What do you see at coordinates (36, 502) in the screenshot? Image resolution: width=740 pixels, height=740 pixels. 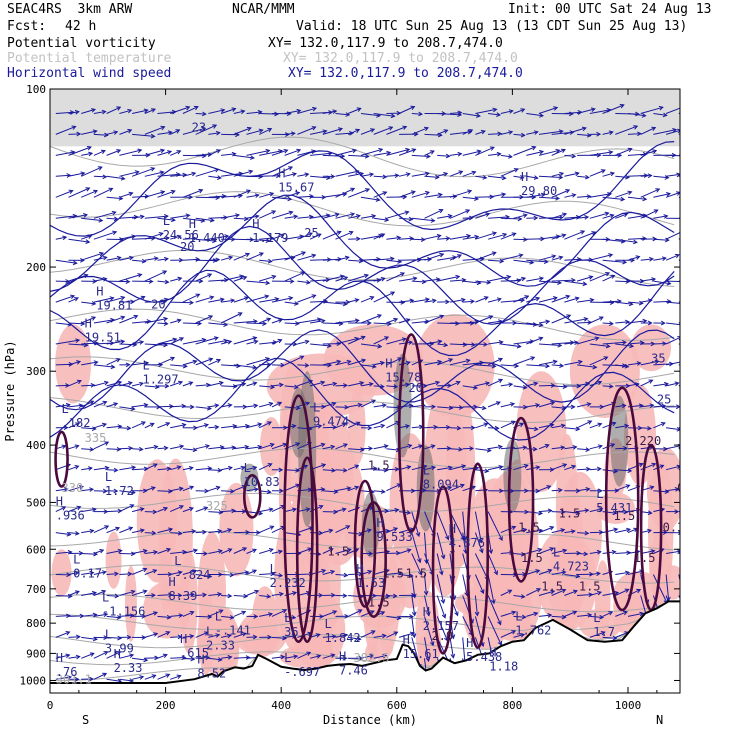 I see `y-tick-label: 500` at bounding box center [36, 502].